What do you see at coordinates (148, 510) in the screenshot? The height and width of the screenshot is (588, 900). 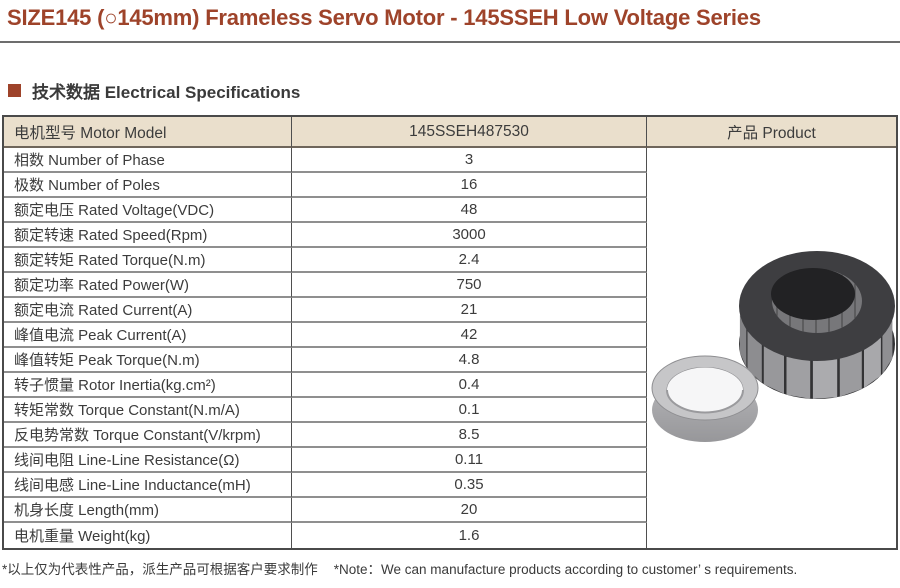 I see `spec-label: 机身长度 Length(mm)` at bounding box center [148, 510].